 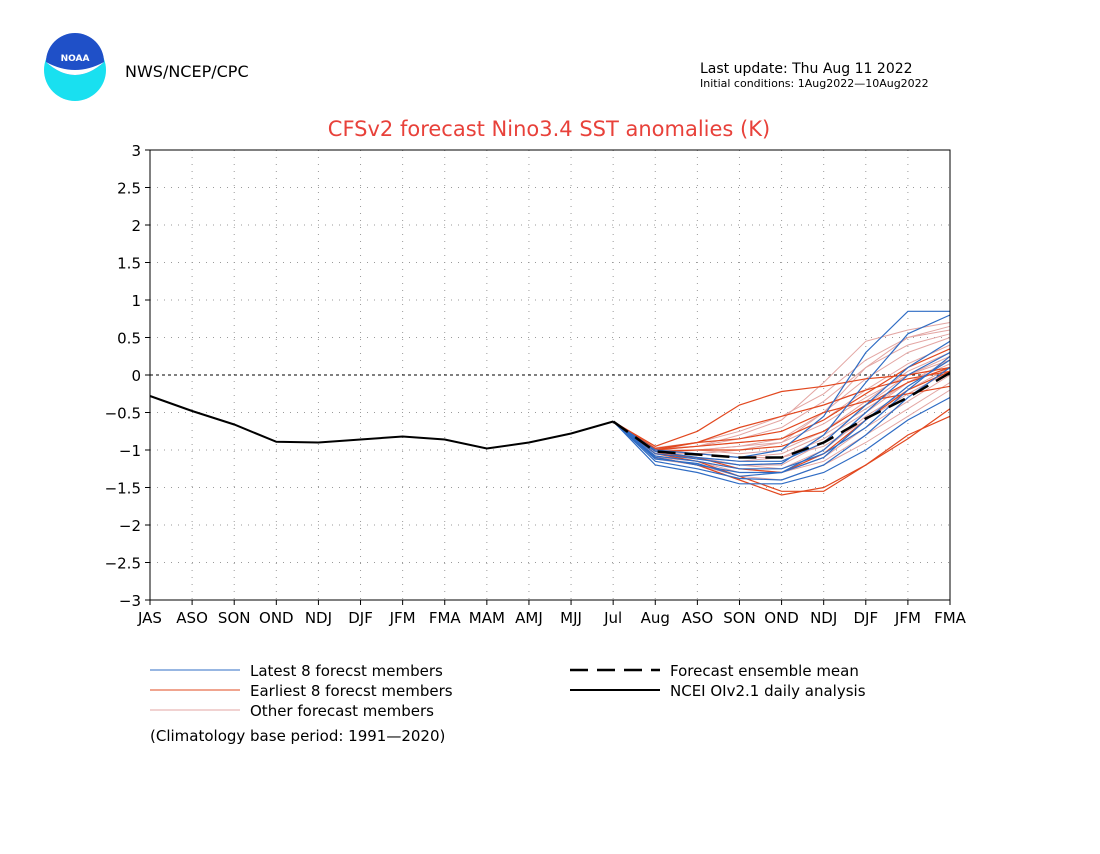 What do you see at coordinates (136, 226) in the screenshot?
I see `y-tick-label: 2` at bounding box center [136, 226].